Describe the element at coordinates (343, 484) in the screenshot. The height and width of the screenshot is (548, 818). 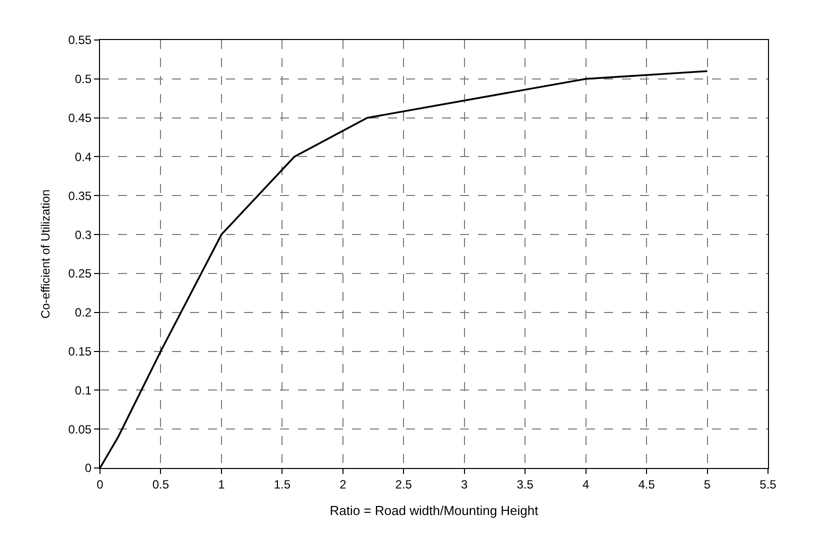
I see `x-tick-label: 2` at that location.